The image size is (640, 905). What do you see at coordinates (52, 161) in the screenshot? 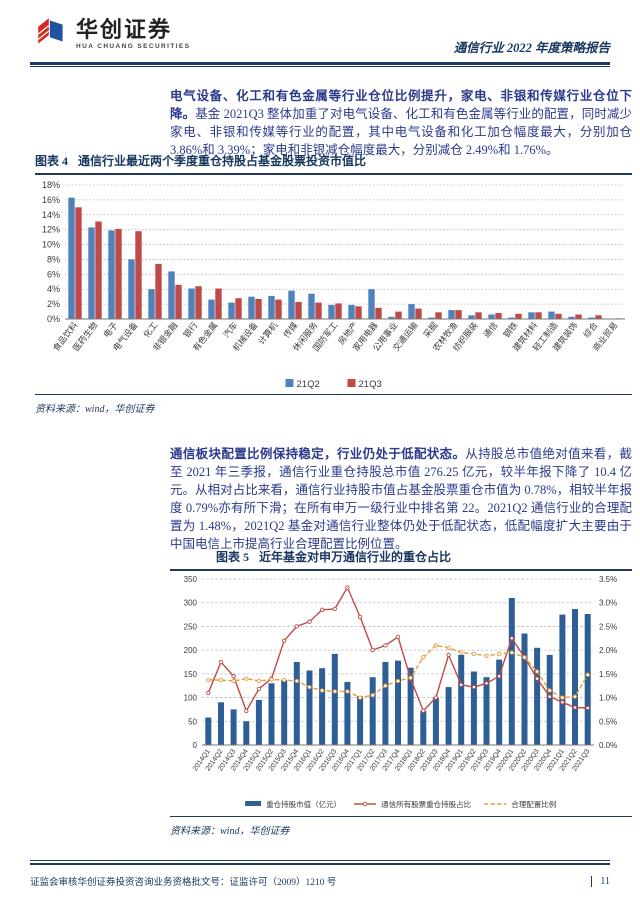
I see `figure4-label: 图表 4` at bounding box center [52, 161].